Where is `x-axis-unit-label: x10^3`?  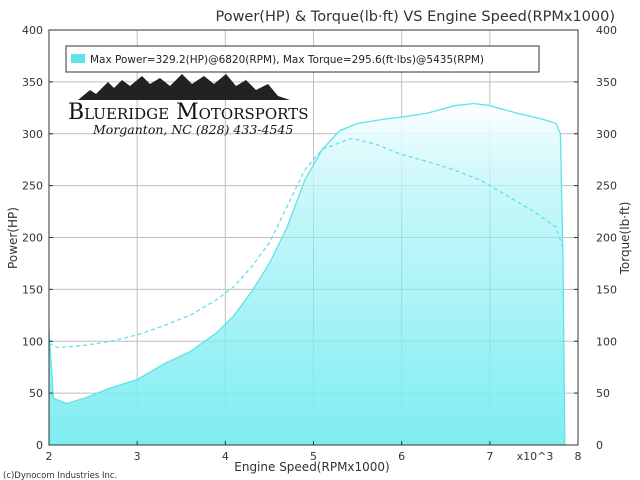
x-axis-unit-label: x10^3 is located at coordinates (535, 456).